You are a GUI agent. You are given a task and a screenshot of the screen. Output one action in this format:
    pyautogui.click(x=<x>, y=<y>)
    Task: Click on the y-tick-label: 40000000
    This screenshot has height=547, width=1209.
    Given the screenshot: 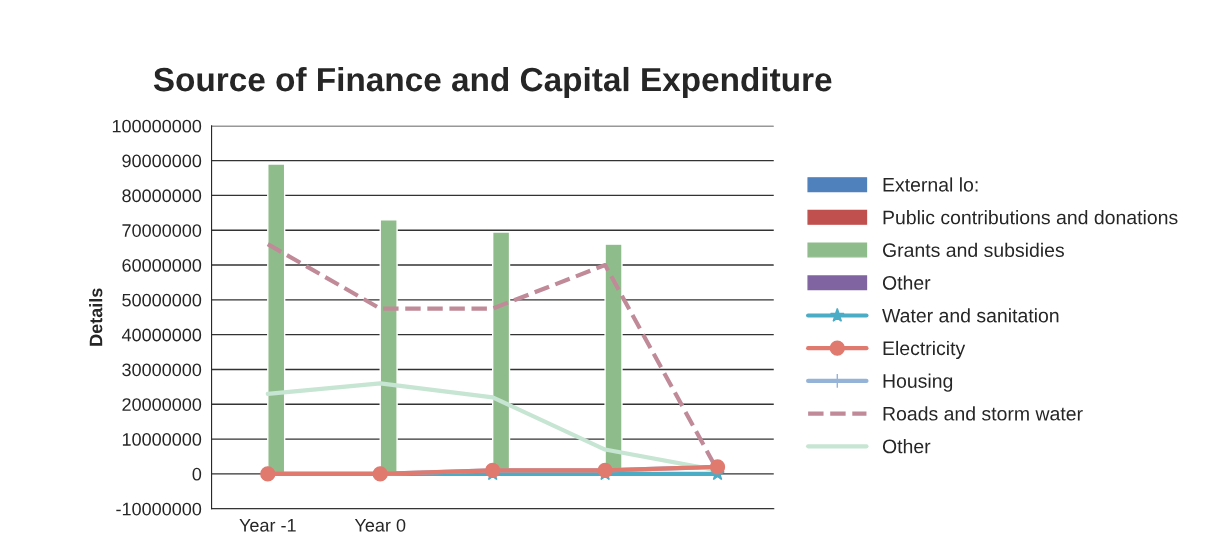 What is the action you would take?
    pyautogui.click(x=161, y=335)
    